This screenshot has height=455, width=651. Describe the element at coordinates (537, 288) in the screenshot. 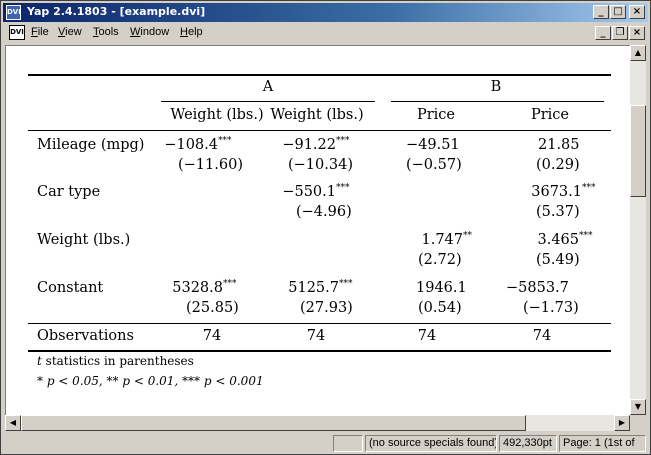

I see `coef-constant-4: −5853.7` at that location.